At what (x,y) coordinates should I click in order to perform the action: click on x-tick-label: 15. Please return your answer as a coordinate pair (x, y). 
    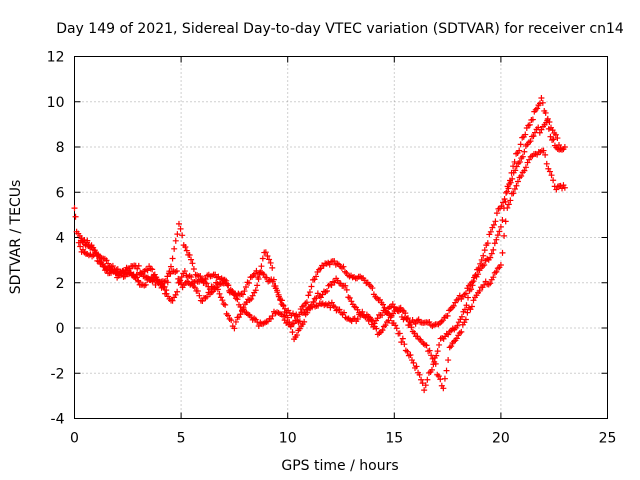
    Looking at the image, I should click on (394, 439).